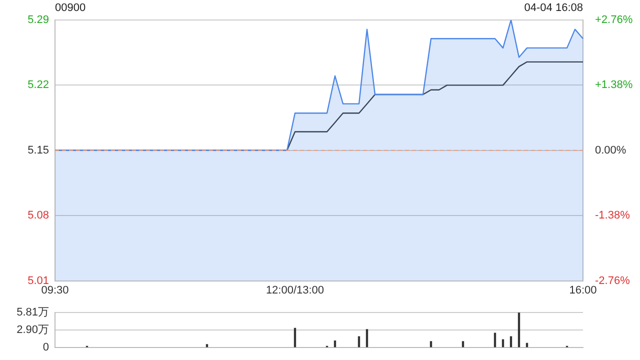 The width and height of the screenshot is (640, 360). I want to click on y-tick-label: 5.01, so click(38, 280).